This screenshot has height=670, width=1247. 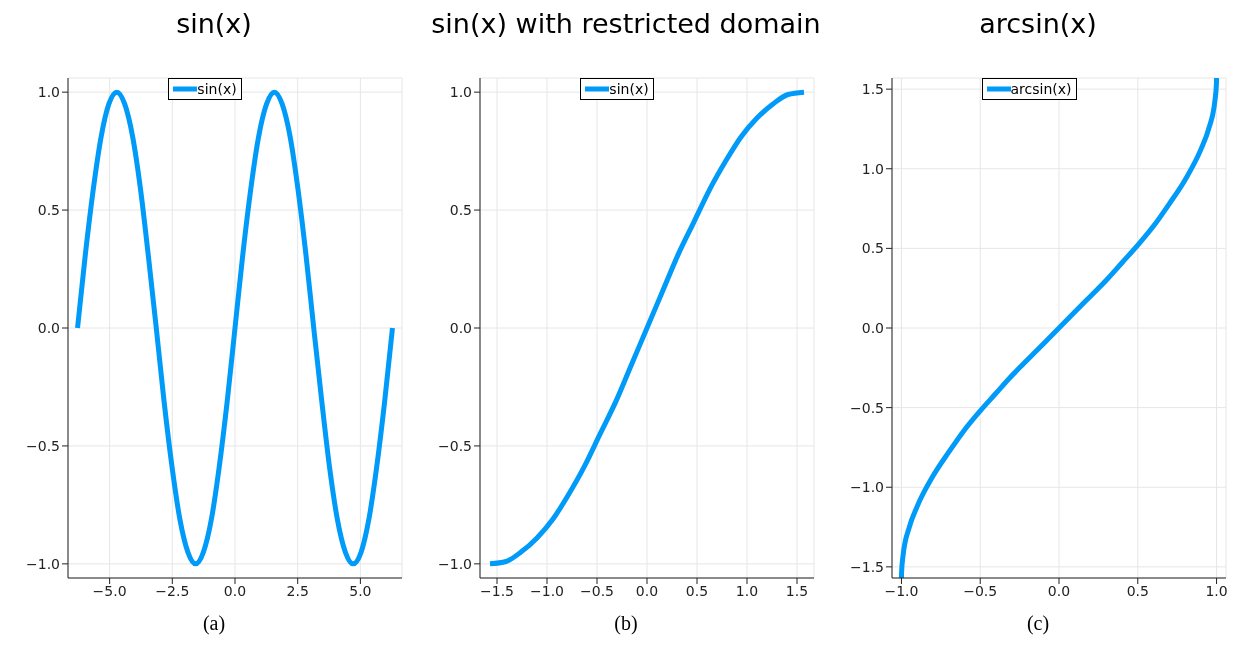 What do you see at coordinates (172, 590) in the screenshot?
I see `x-tick-label: −2.5` at bounding box center [172, 590].